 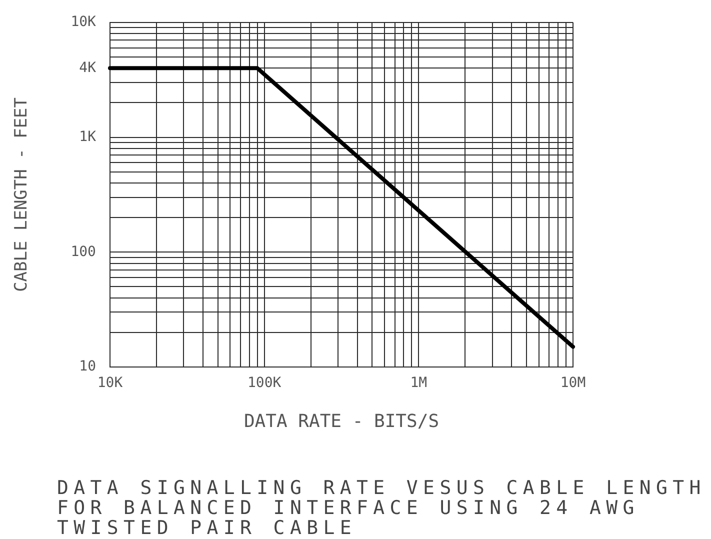 I want to click on x-tick-label: 1M, so click(x=419, y=383).